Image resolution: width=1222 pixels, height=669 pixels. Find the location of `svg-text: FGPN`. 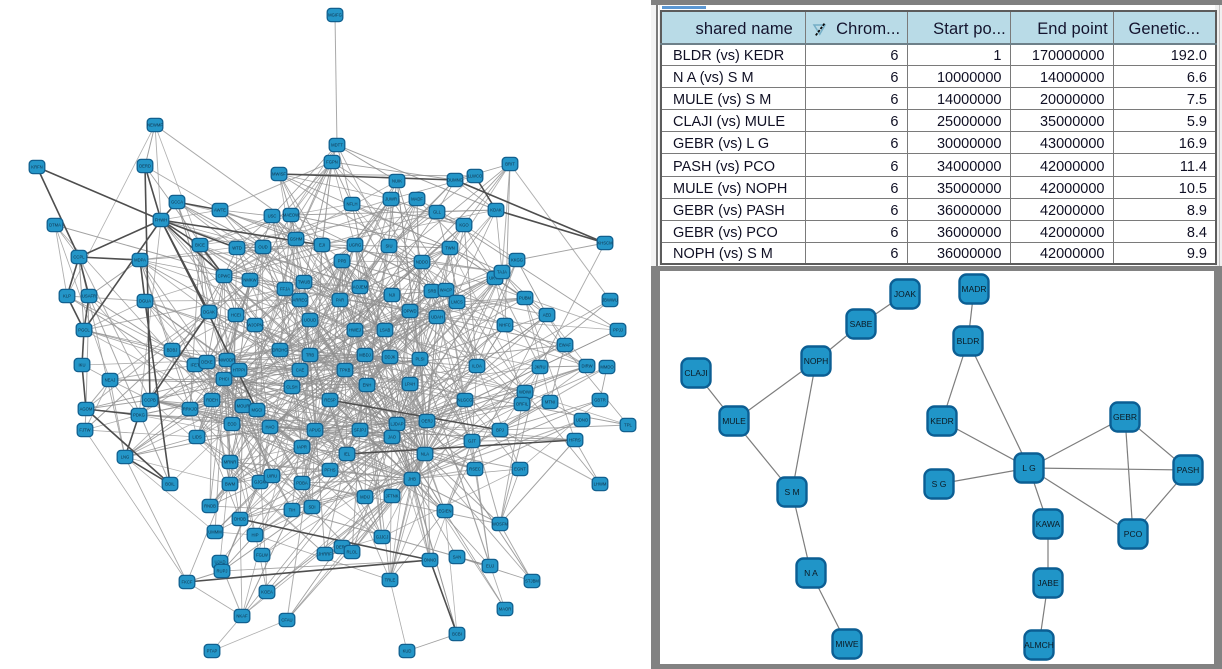

svg-text: FGPN is located at coordinates (332, 161).